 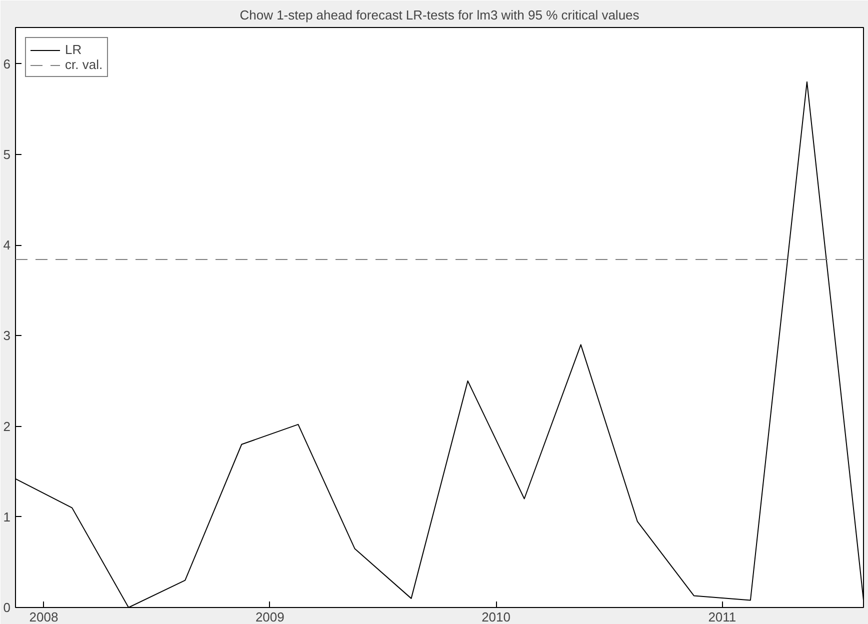 I want to click on y-tick-label: 6, so click(x=7, y=64).